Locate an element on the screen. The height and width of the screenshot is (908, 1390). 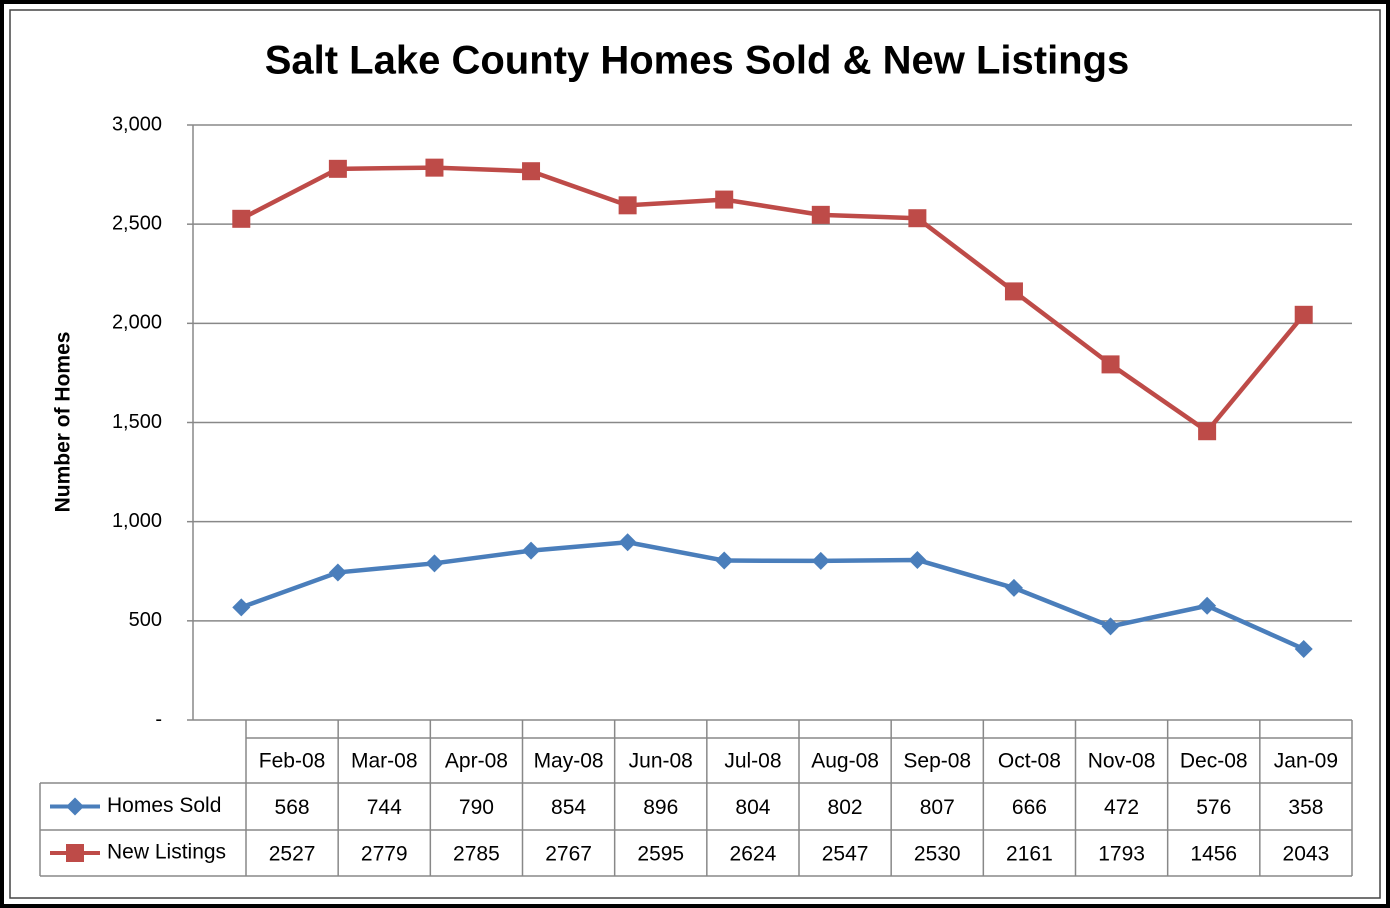
x-tick-label: Aug-08 is located at coordinates (845, 761).